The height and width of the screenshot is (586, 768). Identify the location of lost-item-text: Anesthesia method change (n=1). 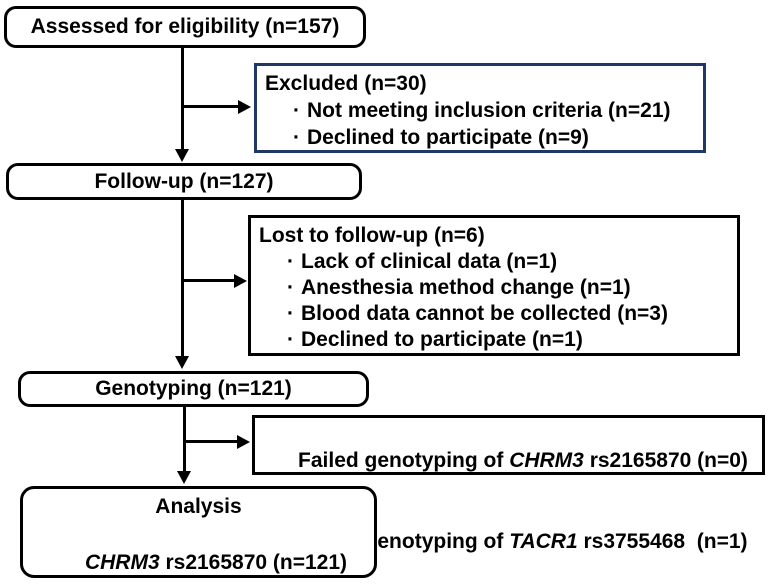
(466, 287).